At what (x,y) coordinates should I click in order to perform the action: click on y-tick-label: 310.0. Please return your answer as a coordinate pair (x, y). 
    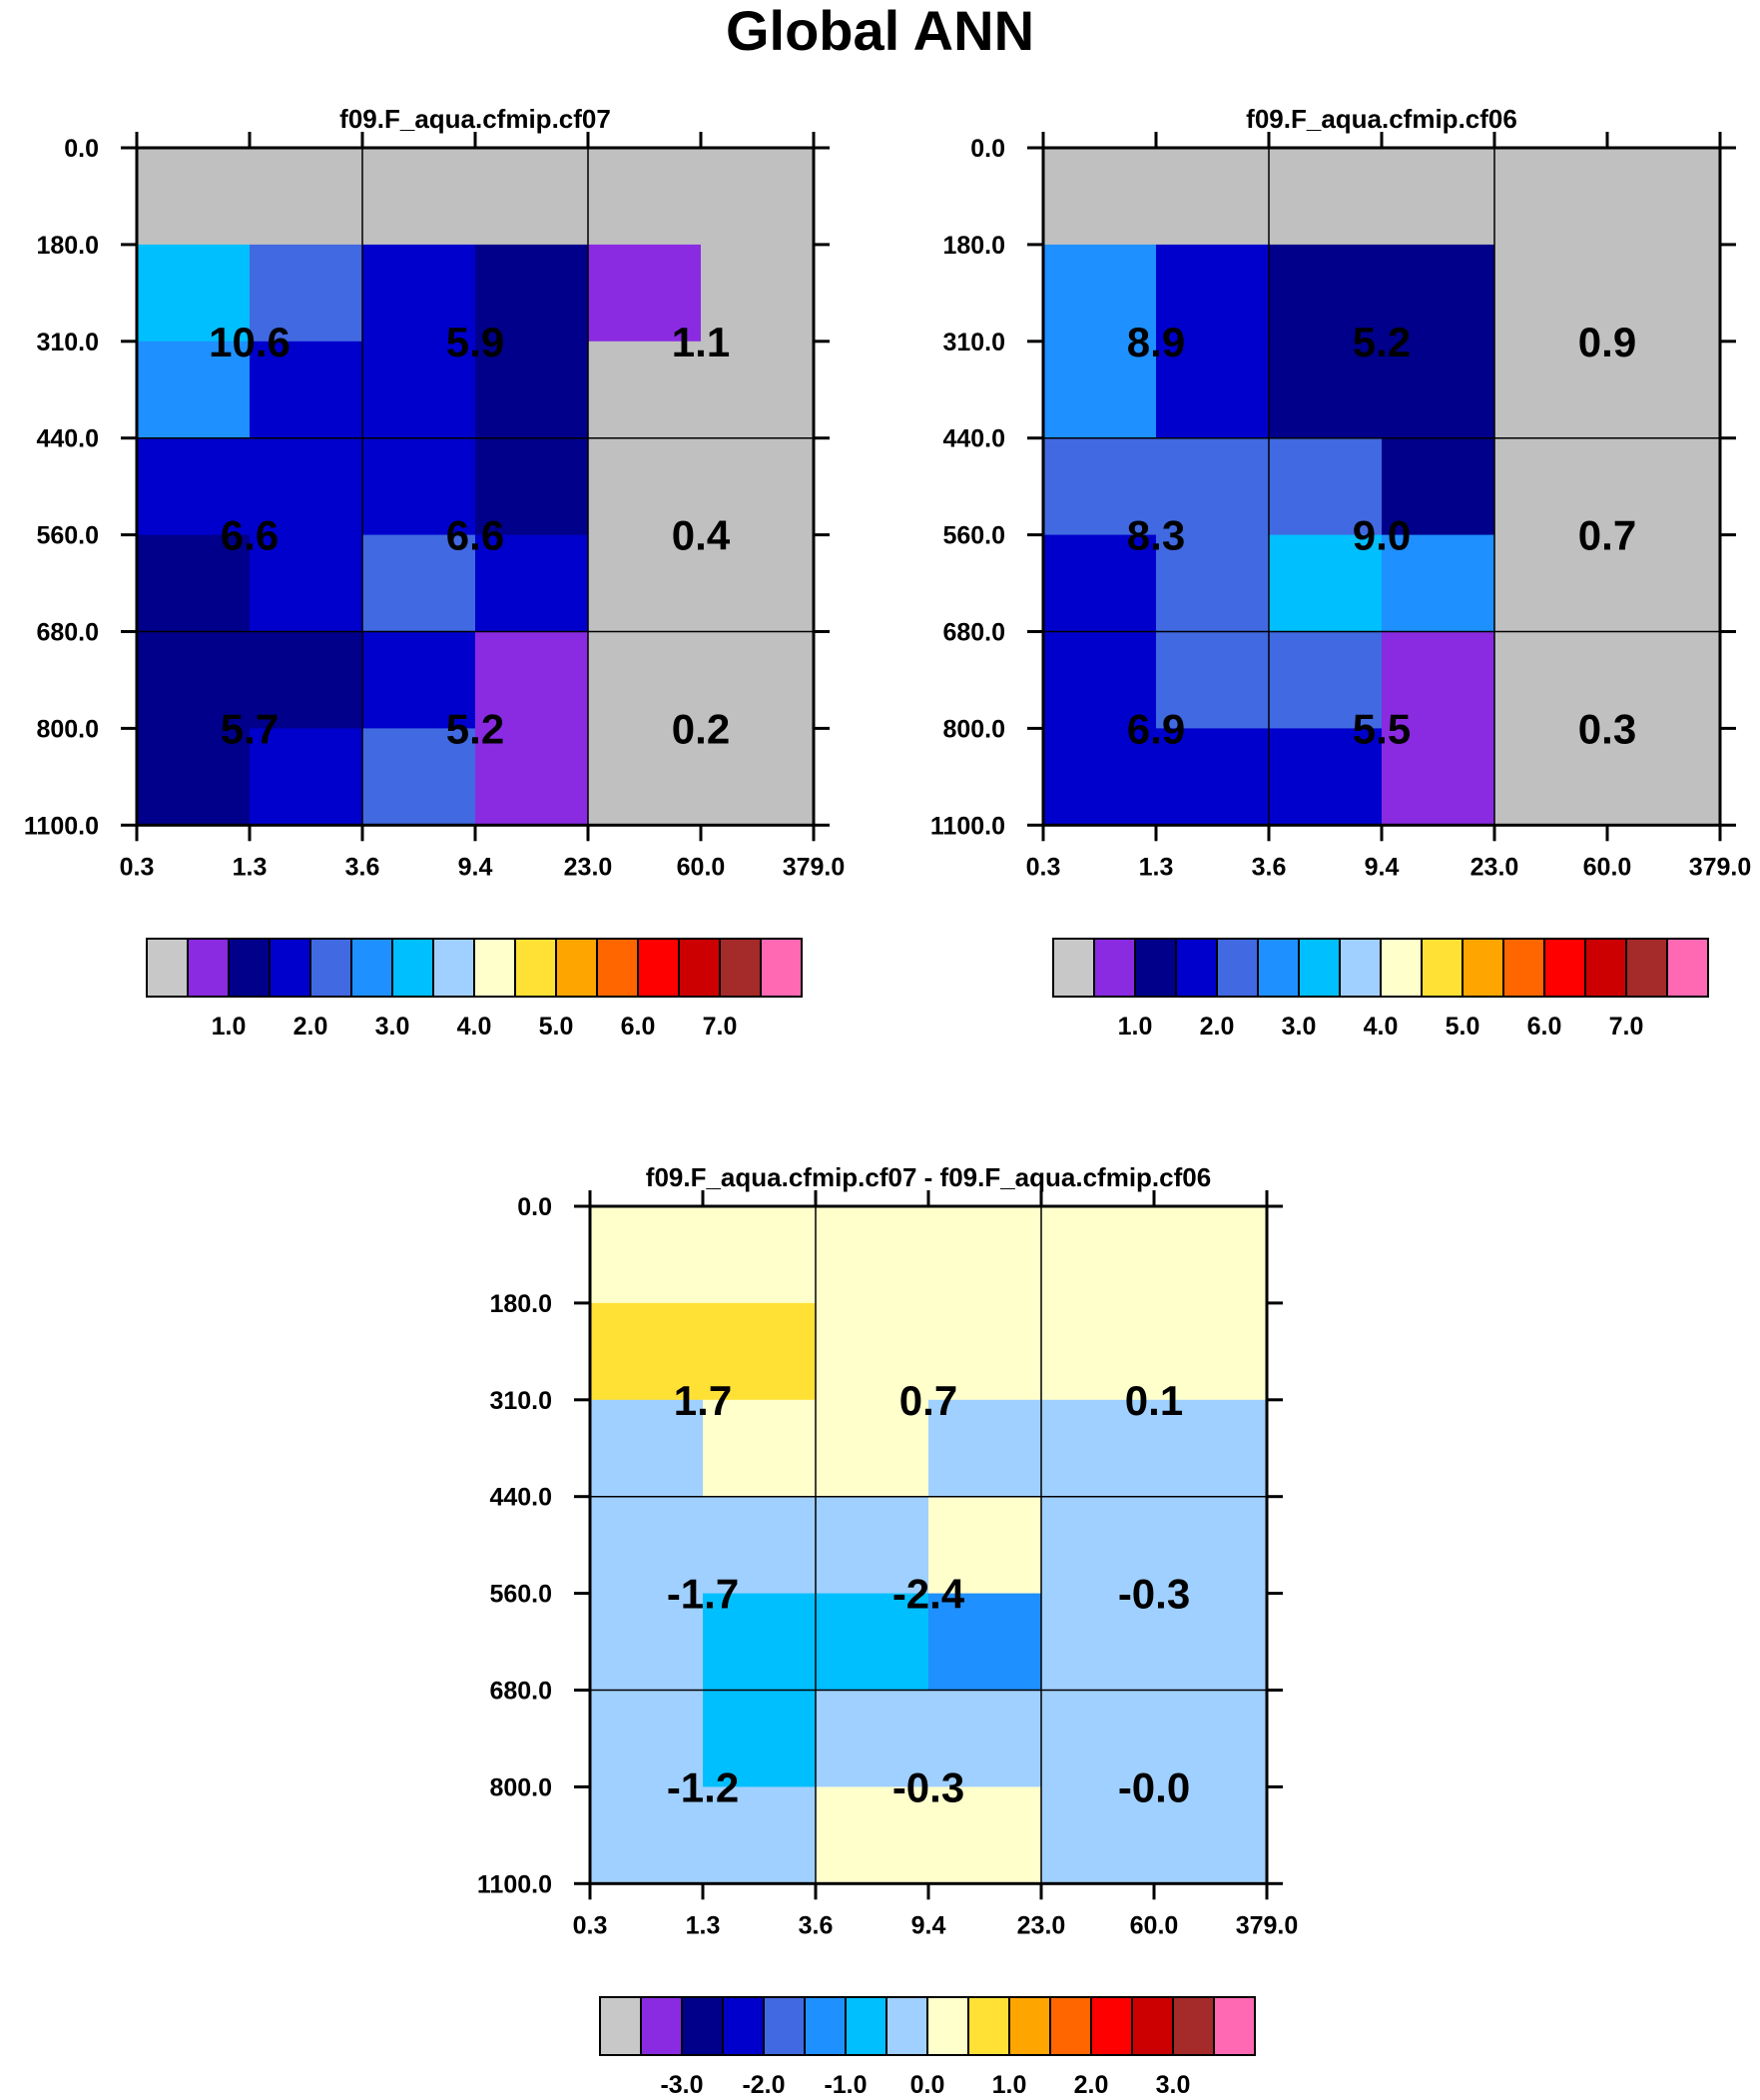
    Looking at the image, I should click on (973, 342).